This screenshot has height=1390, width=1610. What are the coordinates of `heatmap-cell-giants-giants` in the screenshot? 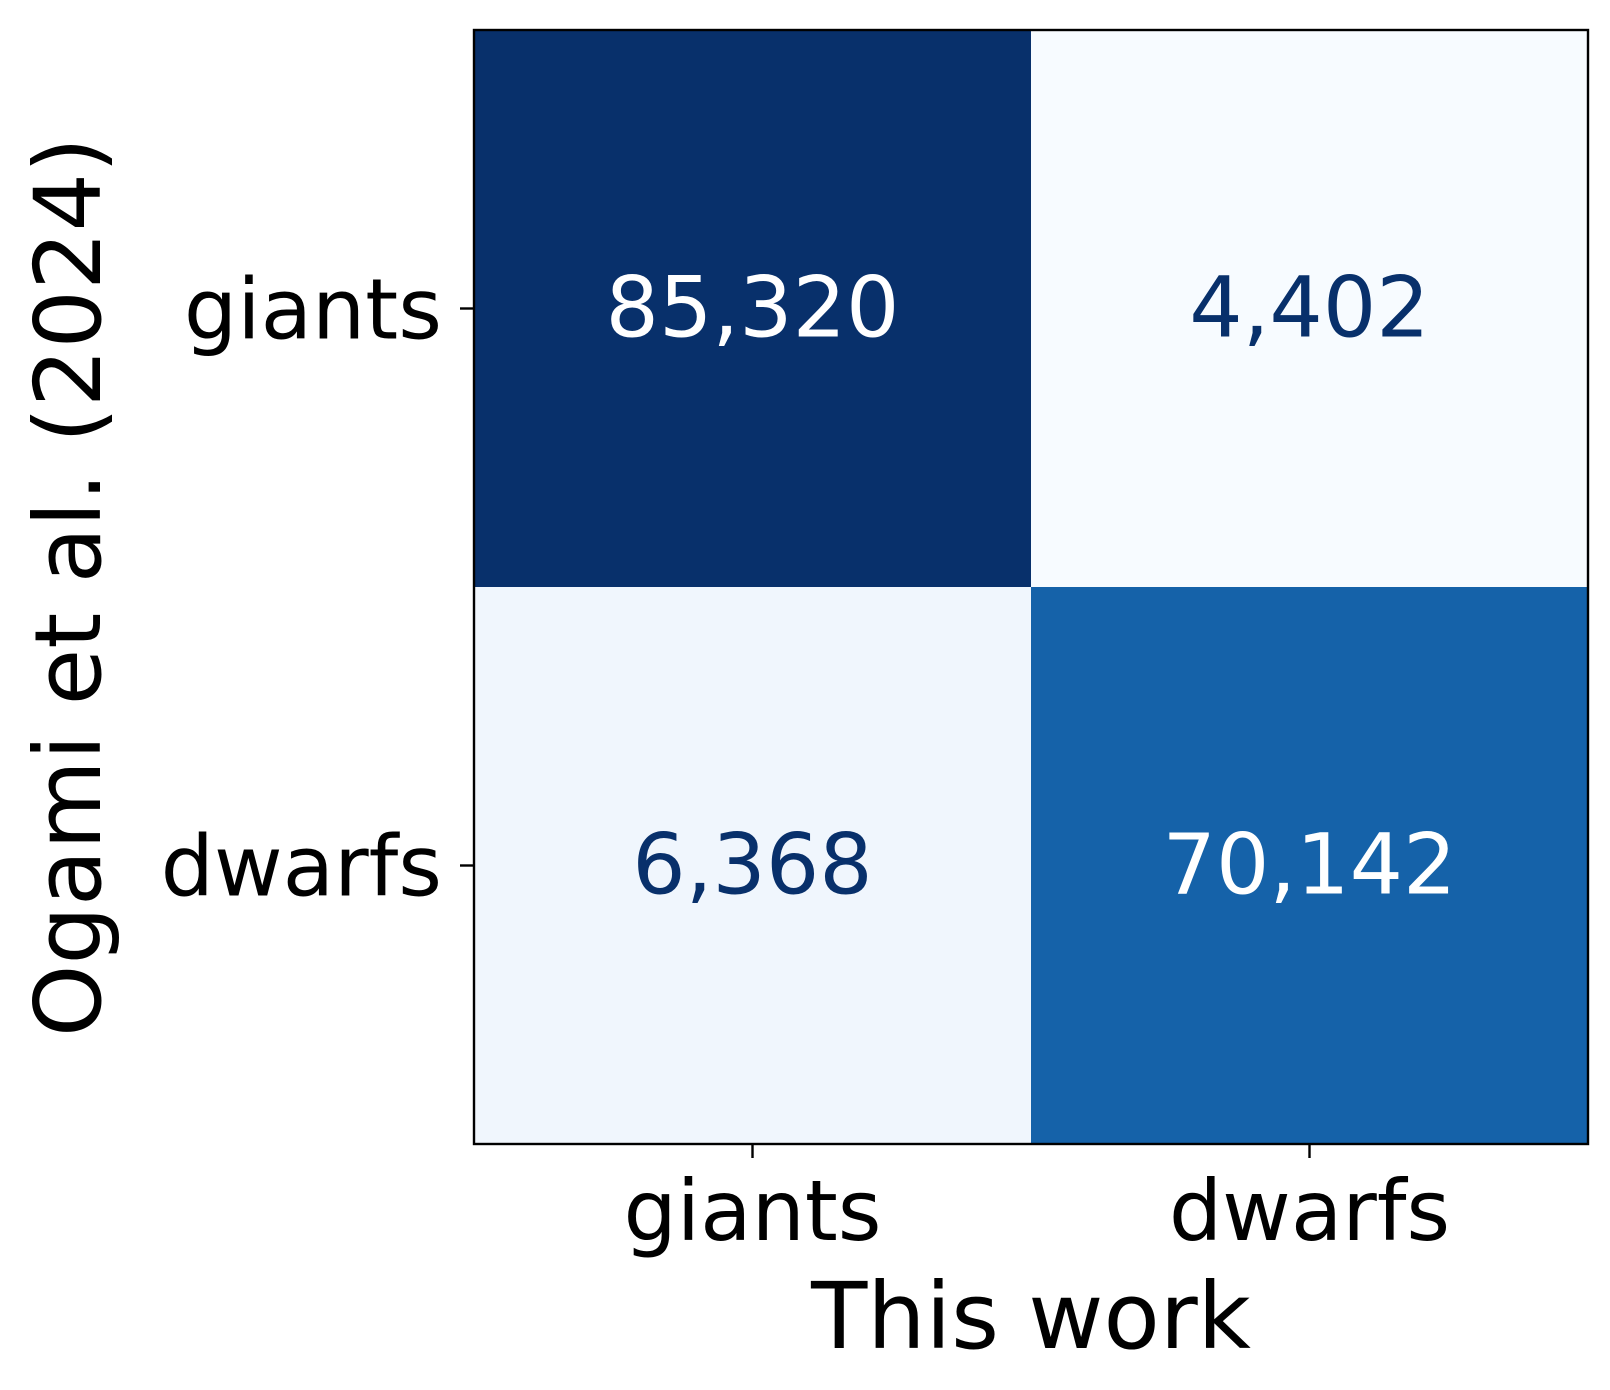 It's located at (753, 309).